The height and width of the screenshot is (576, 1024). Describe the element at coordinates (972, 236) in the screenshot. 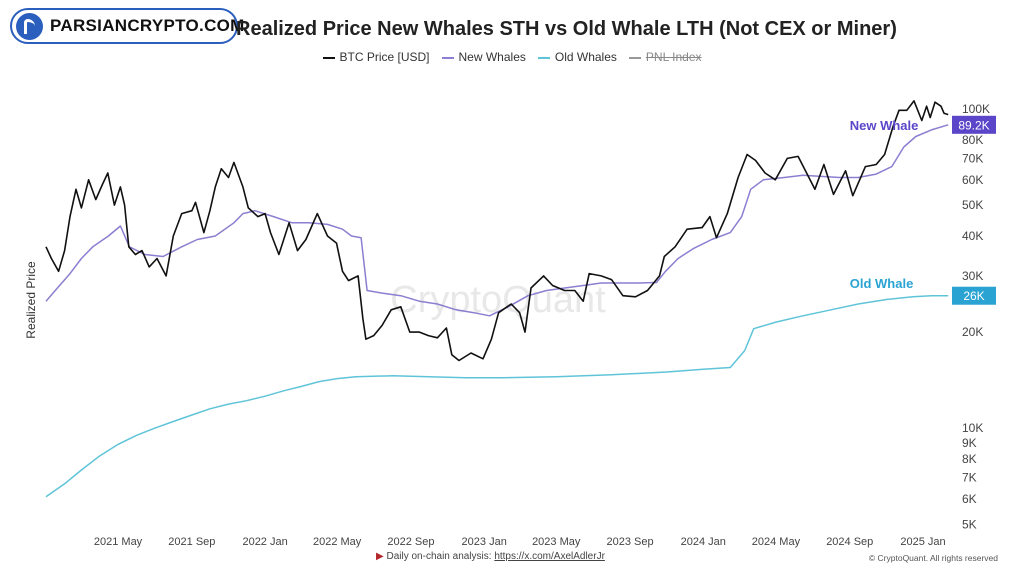

I see `y-tick-label: 40K` at that location.